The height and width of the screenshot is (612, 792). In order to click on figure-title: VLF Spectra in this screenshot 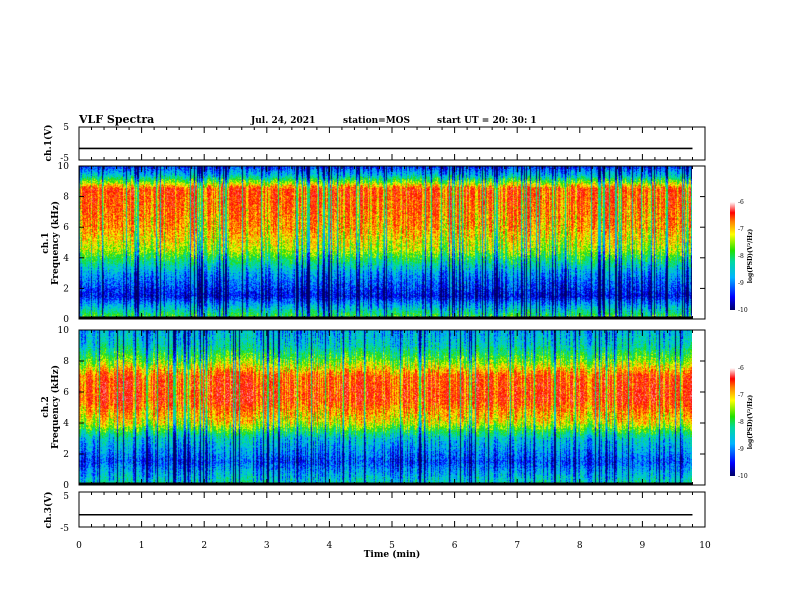, I will do `click(116, 119)`.